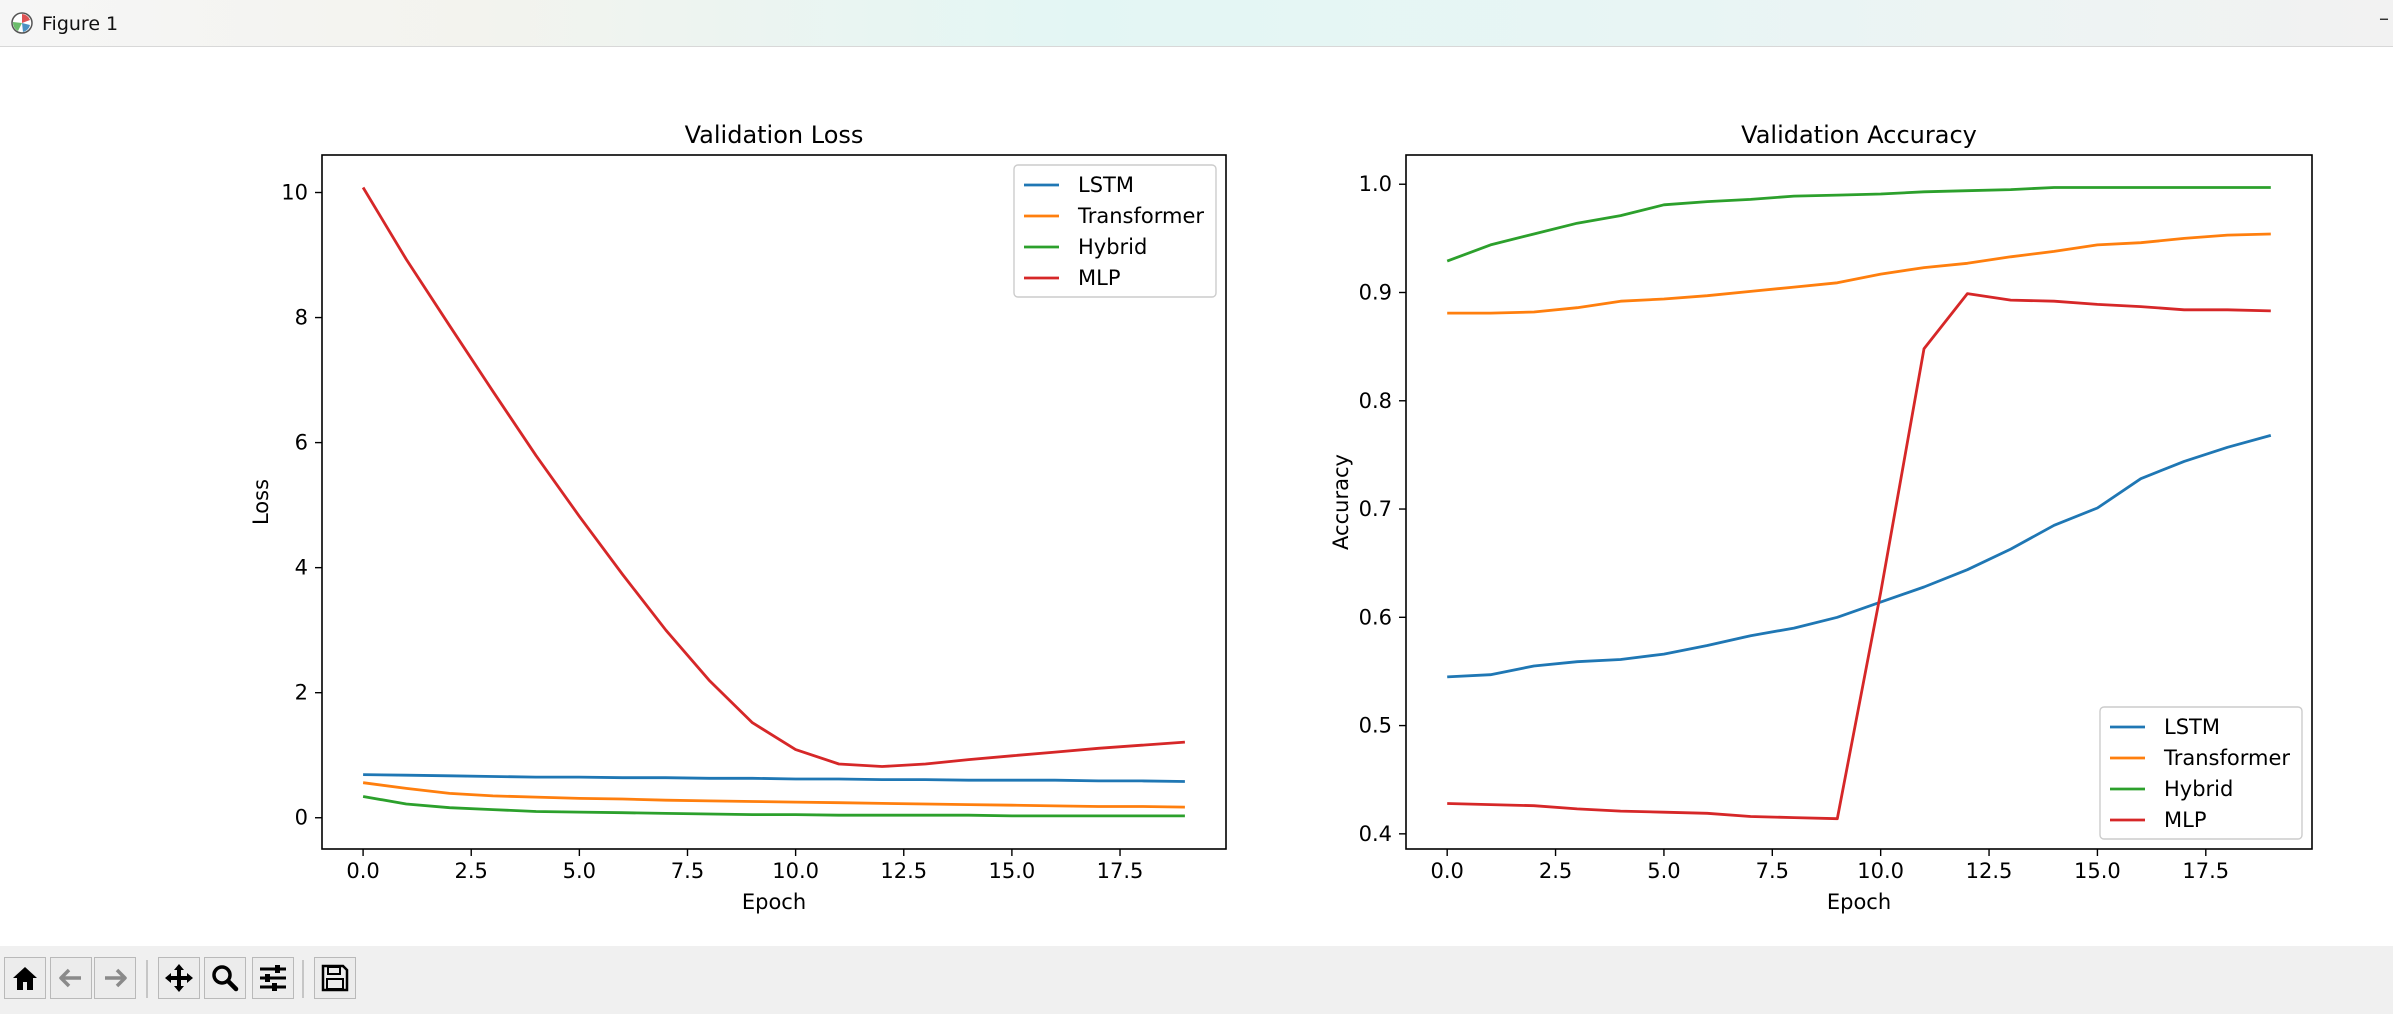 The image size is (2393, 1014). I want to click on y-tick-label: 8, so click(301, 318).